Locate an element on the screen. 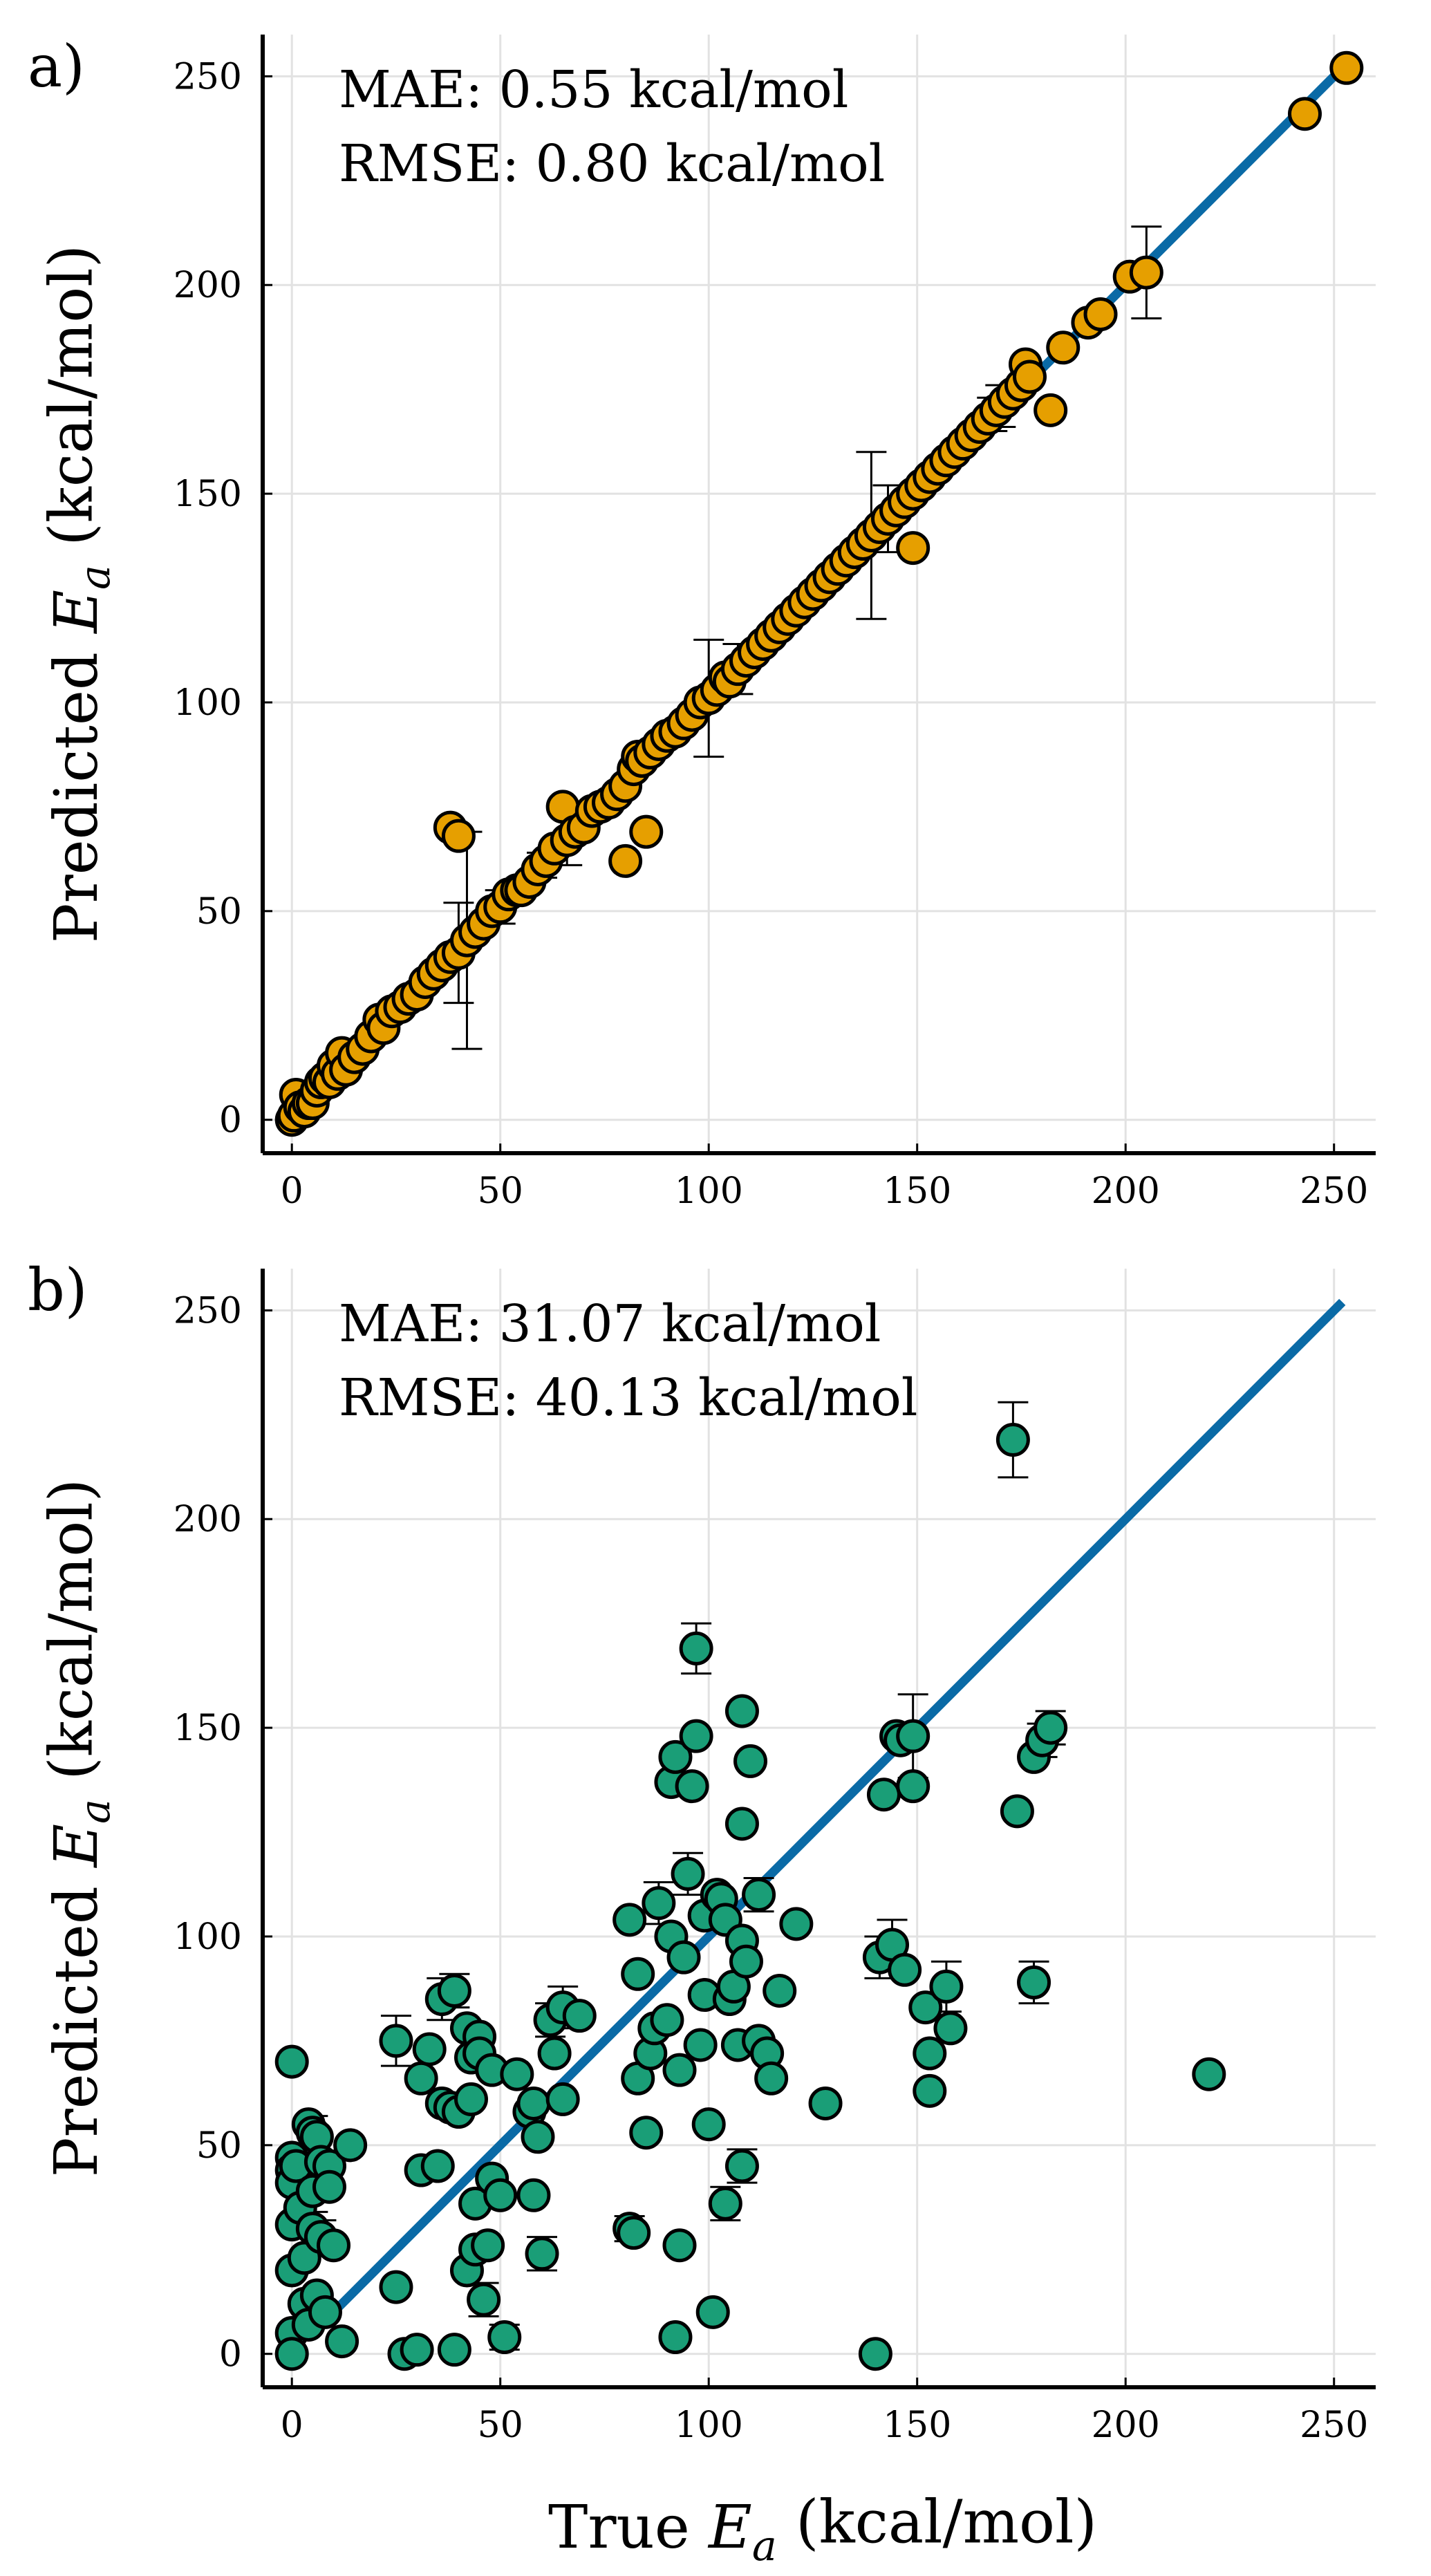 This screenshot has width=1431, height=2576. rmse-annotation: RMSE: 0.80 kcal/mol is located at coordinates (612, 164).